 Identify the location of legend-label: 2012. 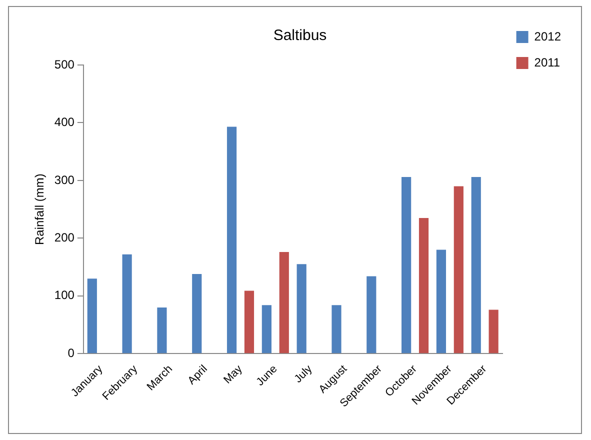
(548, 36).